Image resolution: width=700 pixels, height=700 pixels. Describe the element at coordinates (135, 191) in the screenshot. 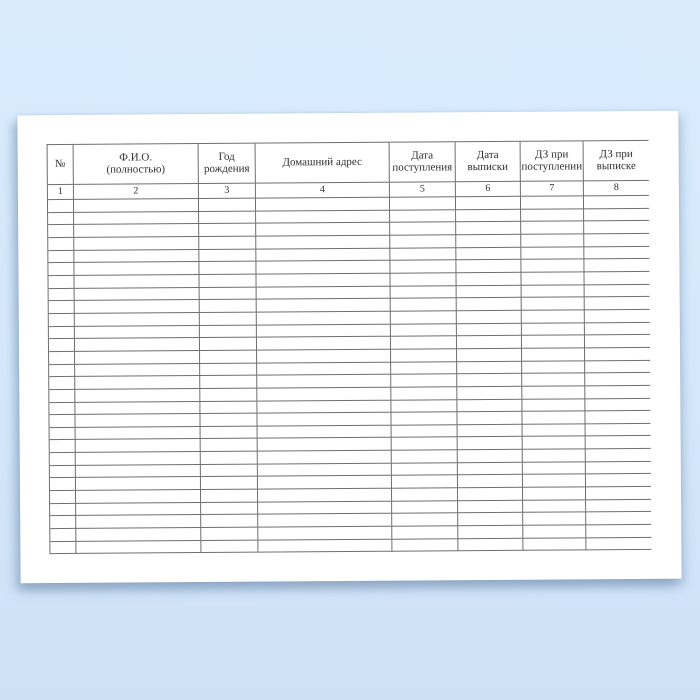

I see `column-index-2: 2` at that location.